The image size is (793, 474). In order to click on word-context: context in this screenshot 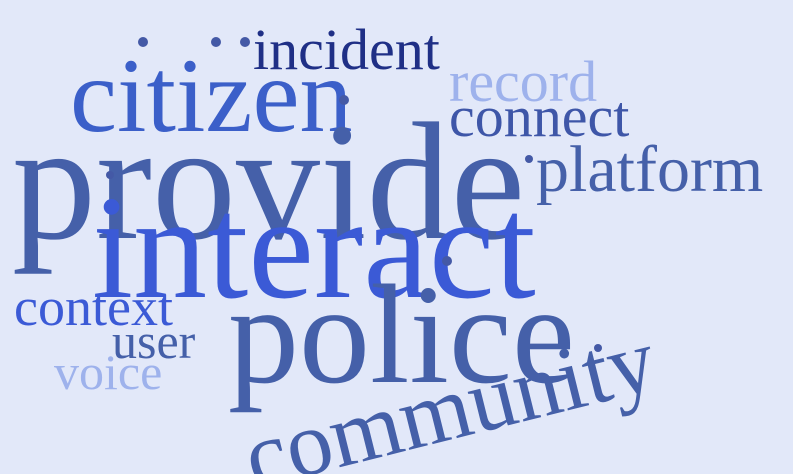, I will do `click(93, 307)`.